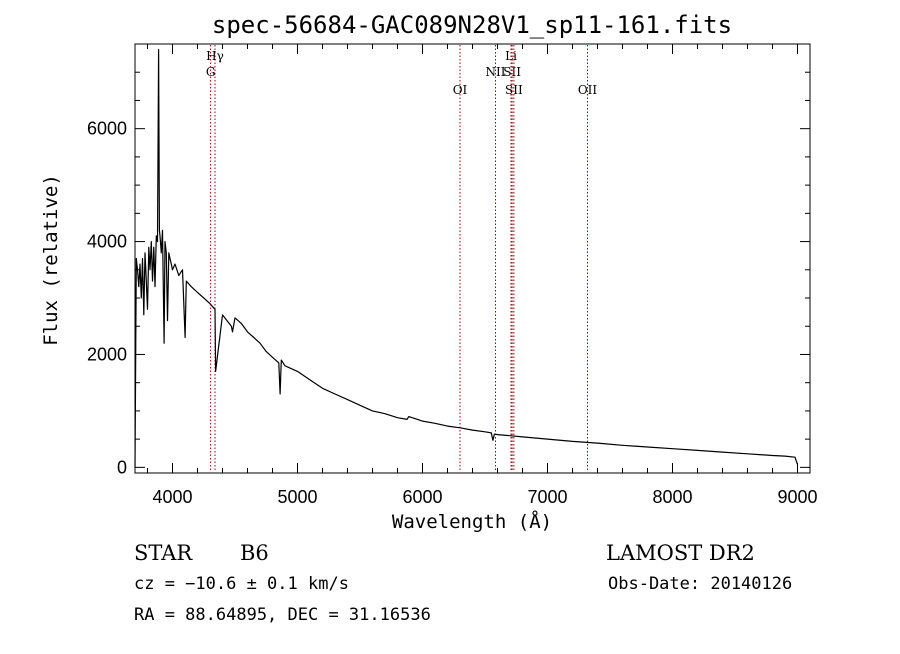 The width and height of the screenshot is (900, 654). What do you see at coordinates (172, 497) in the screenshot?
I see `x-tick-label: 4000` at bounding box center [172, 497].